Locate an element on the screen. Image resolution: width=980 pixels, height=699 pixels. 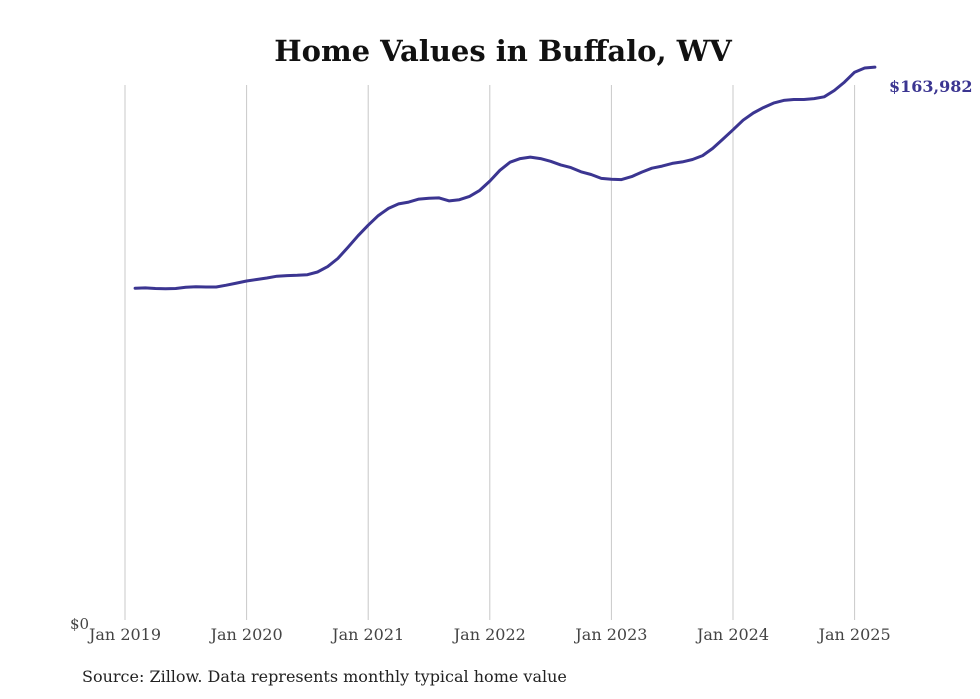
x-tick-label: Jan 2020 is located at coordinates (246, 634).